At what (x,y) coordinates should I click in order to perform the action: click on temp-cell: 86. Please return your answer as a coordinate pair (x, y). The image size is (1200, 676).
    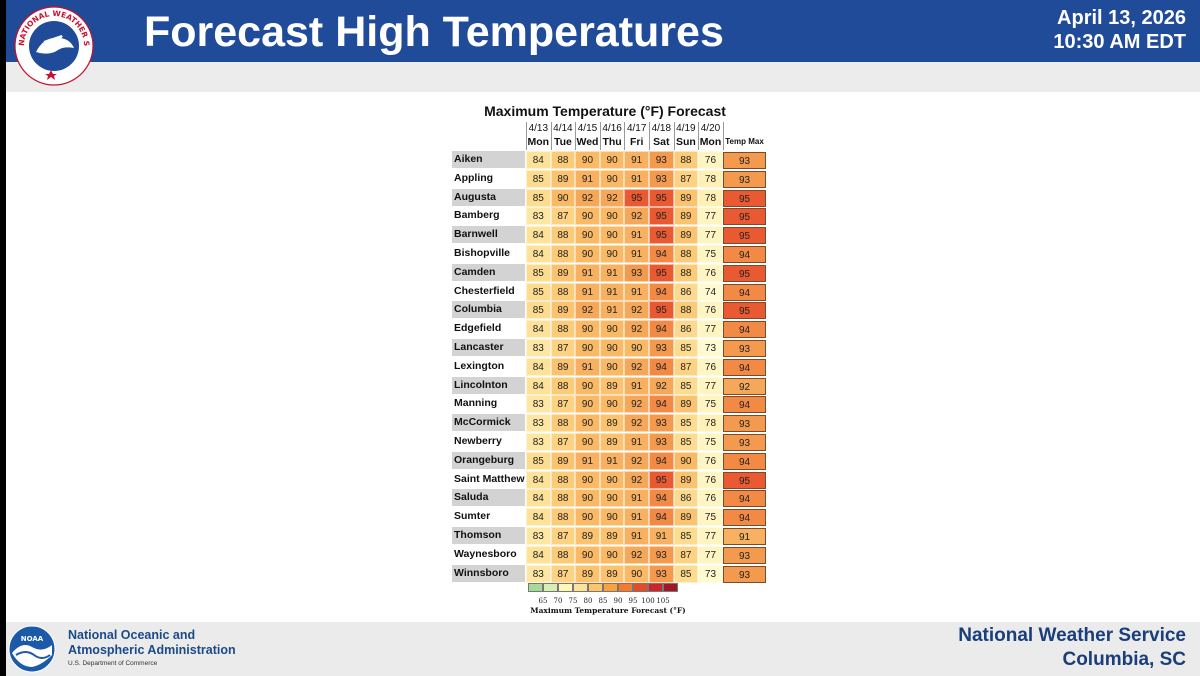
    Looking at the image, I should click on (686, 329).